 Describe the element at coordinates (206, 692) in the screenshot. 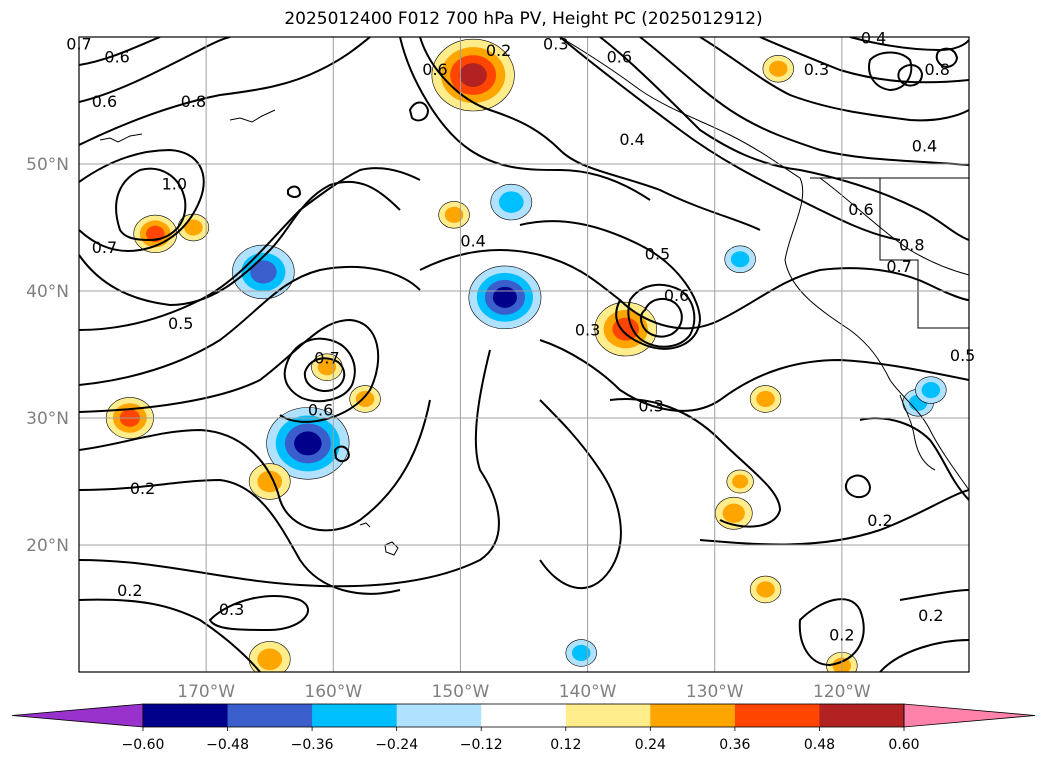

I see `lon-tick-label: 170°W` at that location.